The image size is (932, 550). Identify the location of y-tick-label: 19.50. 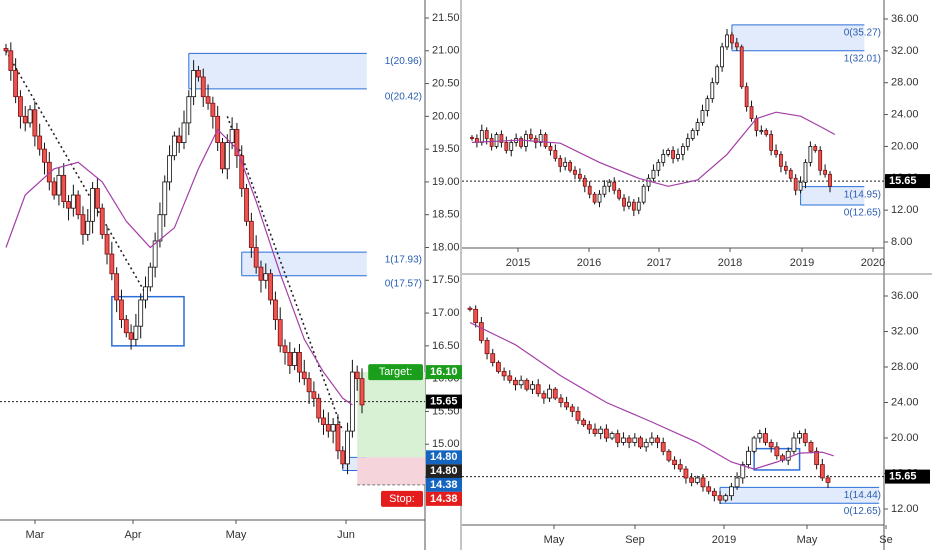
(446, 149).